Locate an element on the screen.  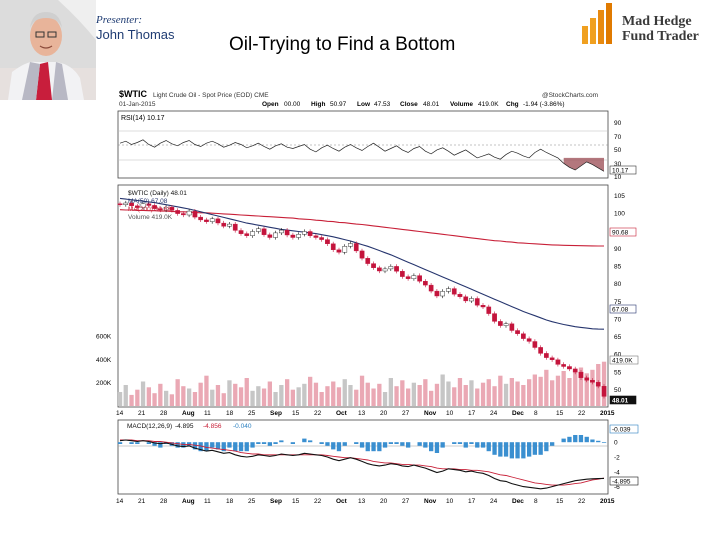
x-tick-label: 14 is located at coordinates (120, 413).